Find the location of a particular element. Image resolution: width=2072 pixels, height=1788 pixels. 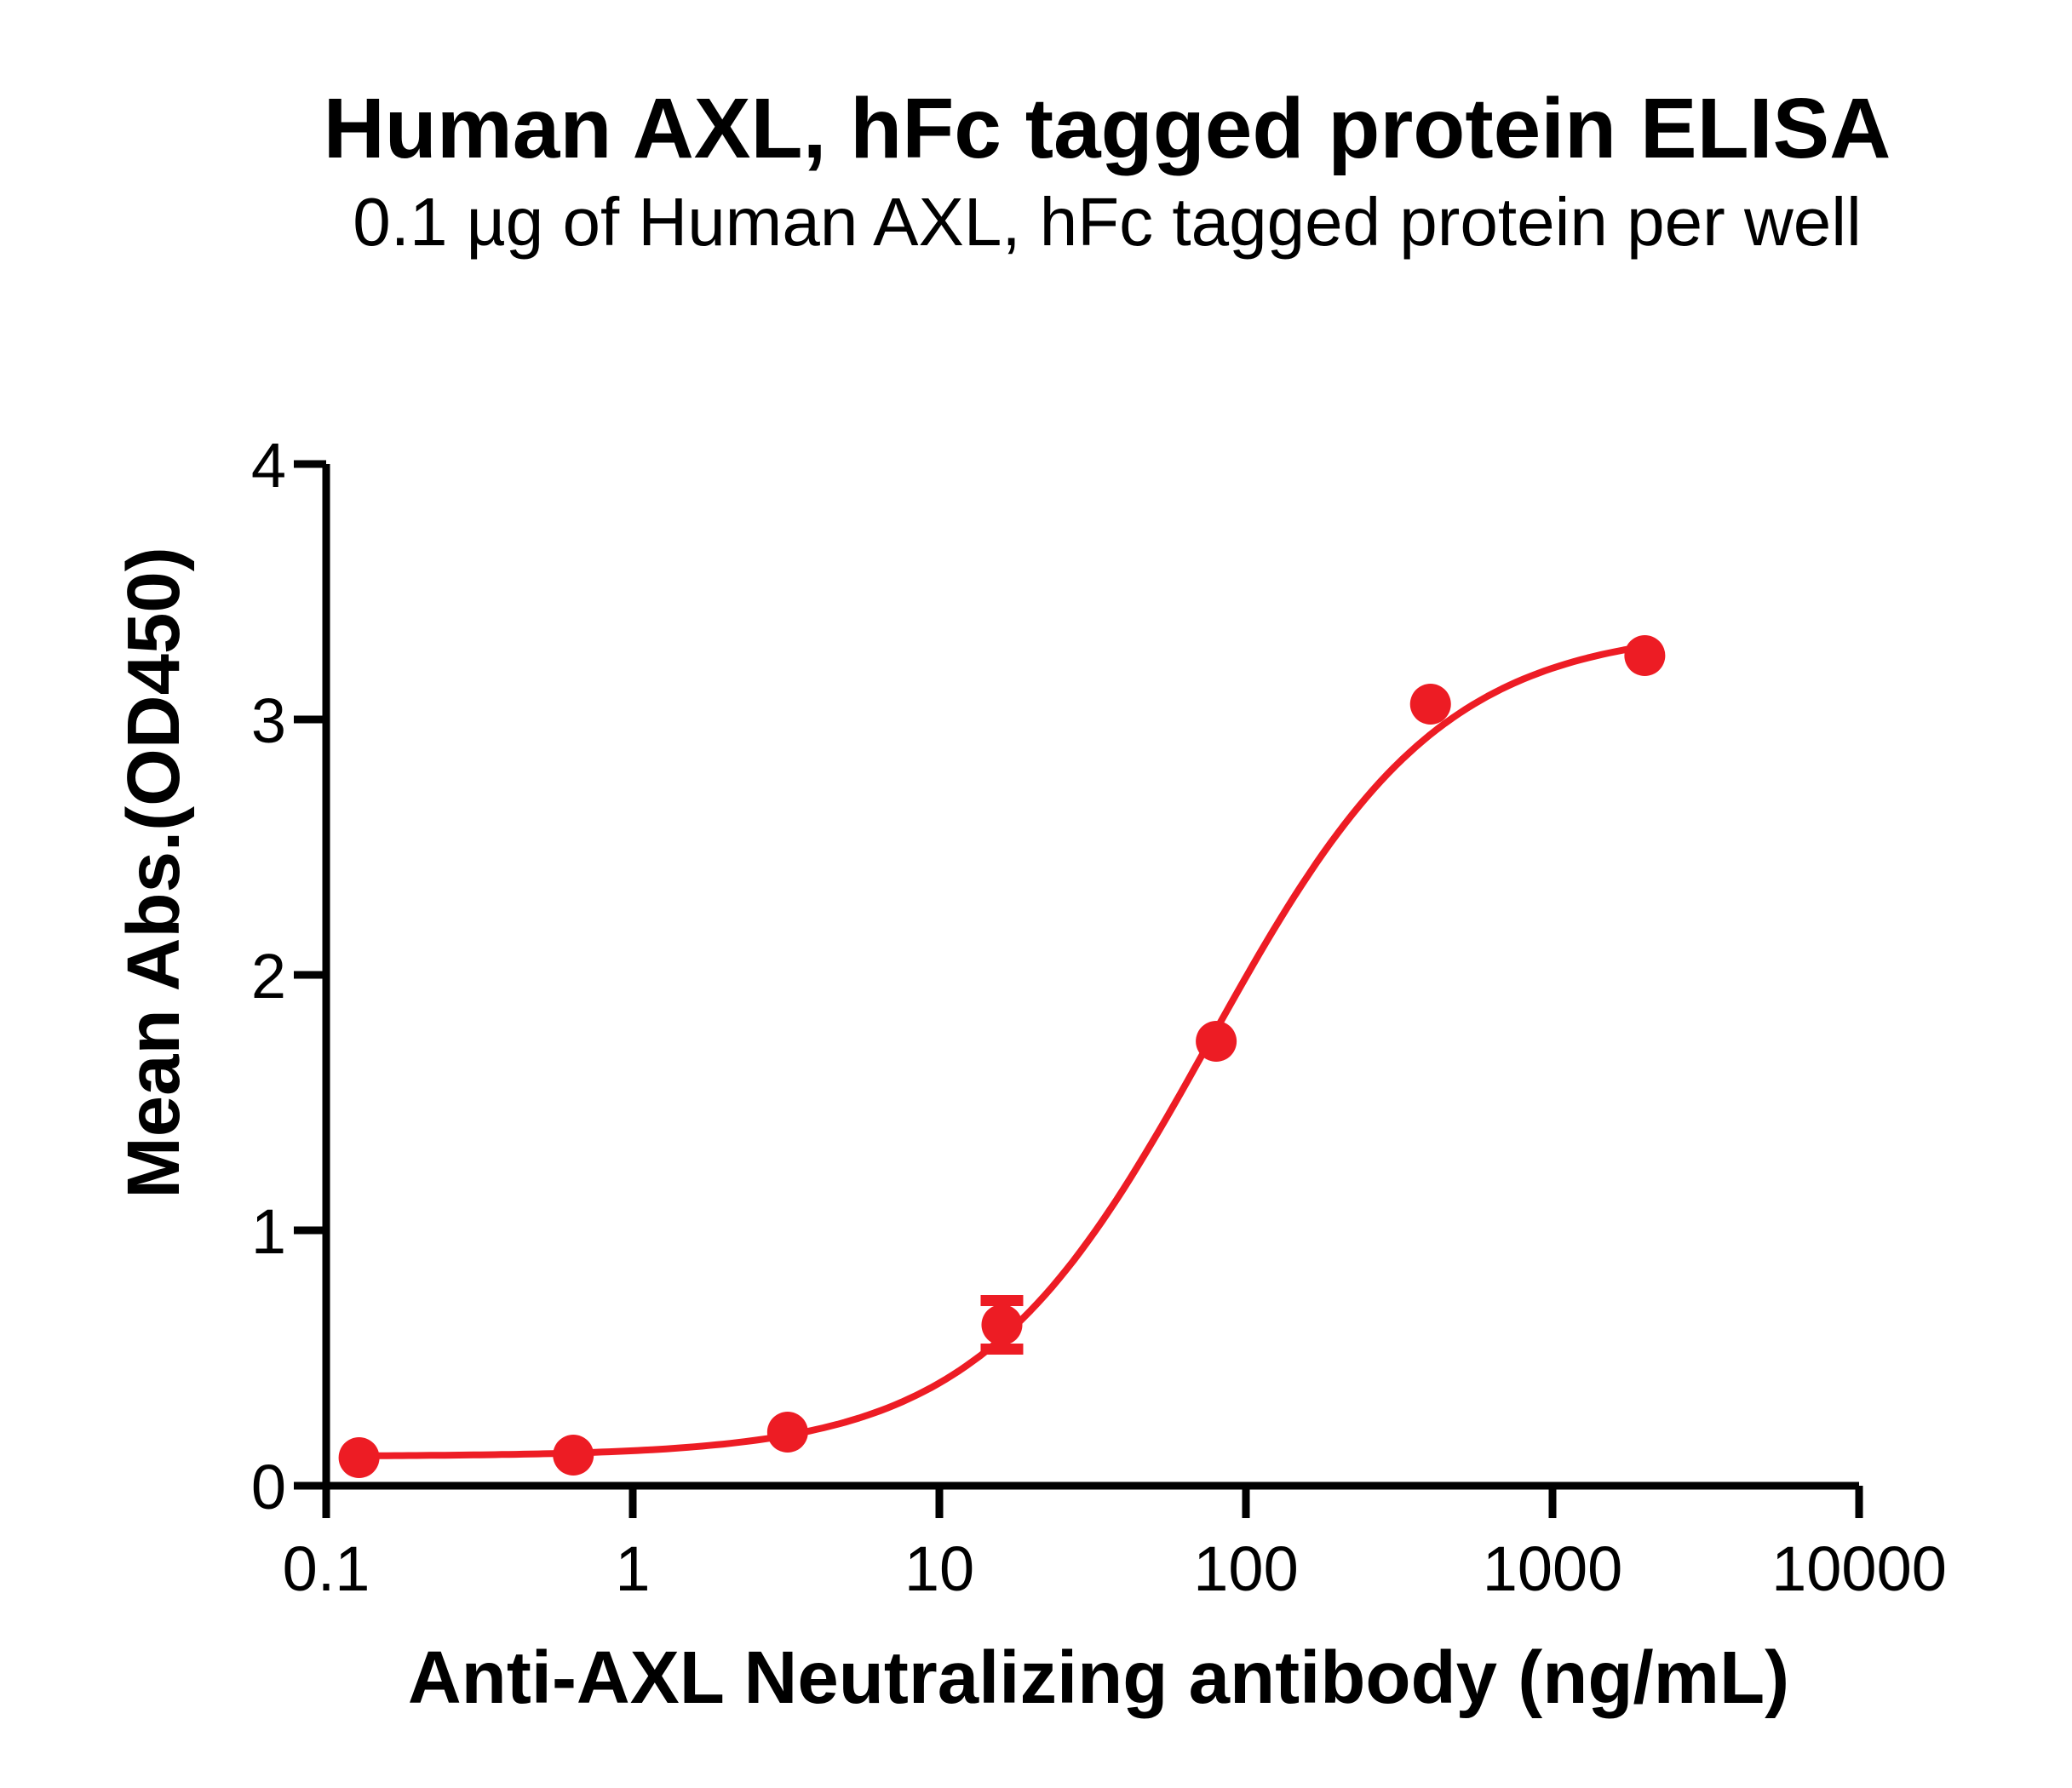

y-tick-label: 4 is located at coordinates (268, 465).